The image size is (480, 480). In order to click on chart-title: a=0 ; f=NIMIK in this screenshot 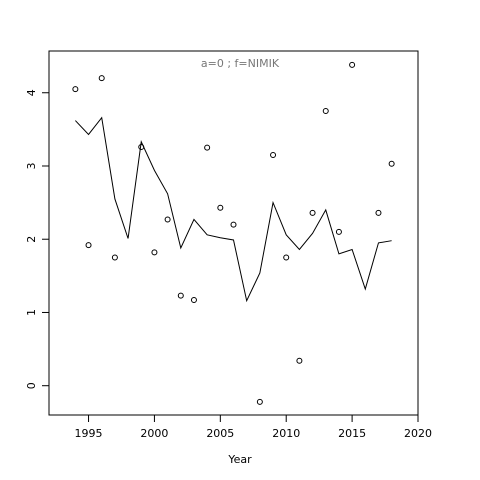, I will do `click(240, 63)`.